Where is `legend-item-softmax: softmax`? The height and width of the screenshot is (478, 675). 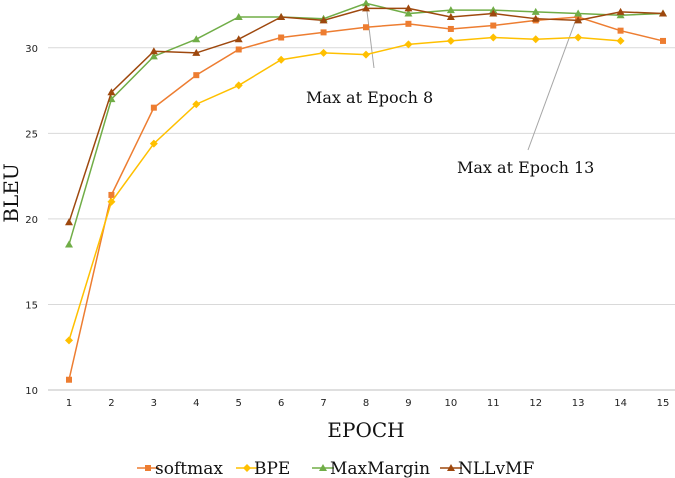
legend-item-softmax: softmax is located at coordinates (180, 468).